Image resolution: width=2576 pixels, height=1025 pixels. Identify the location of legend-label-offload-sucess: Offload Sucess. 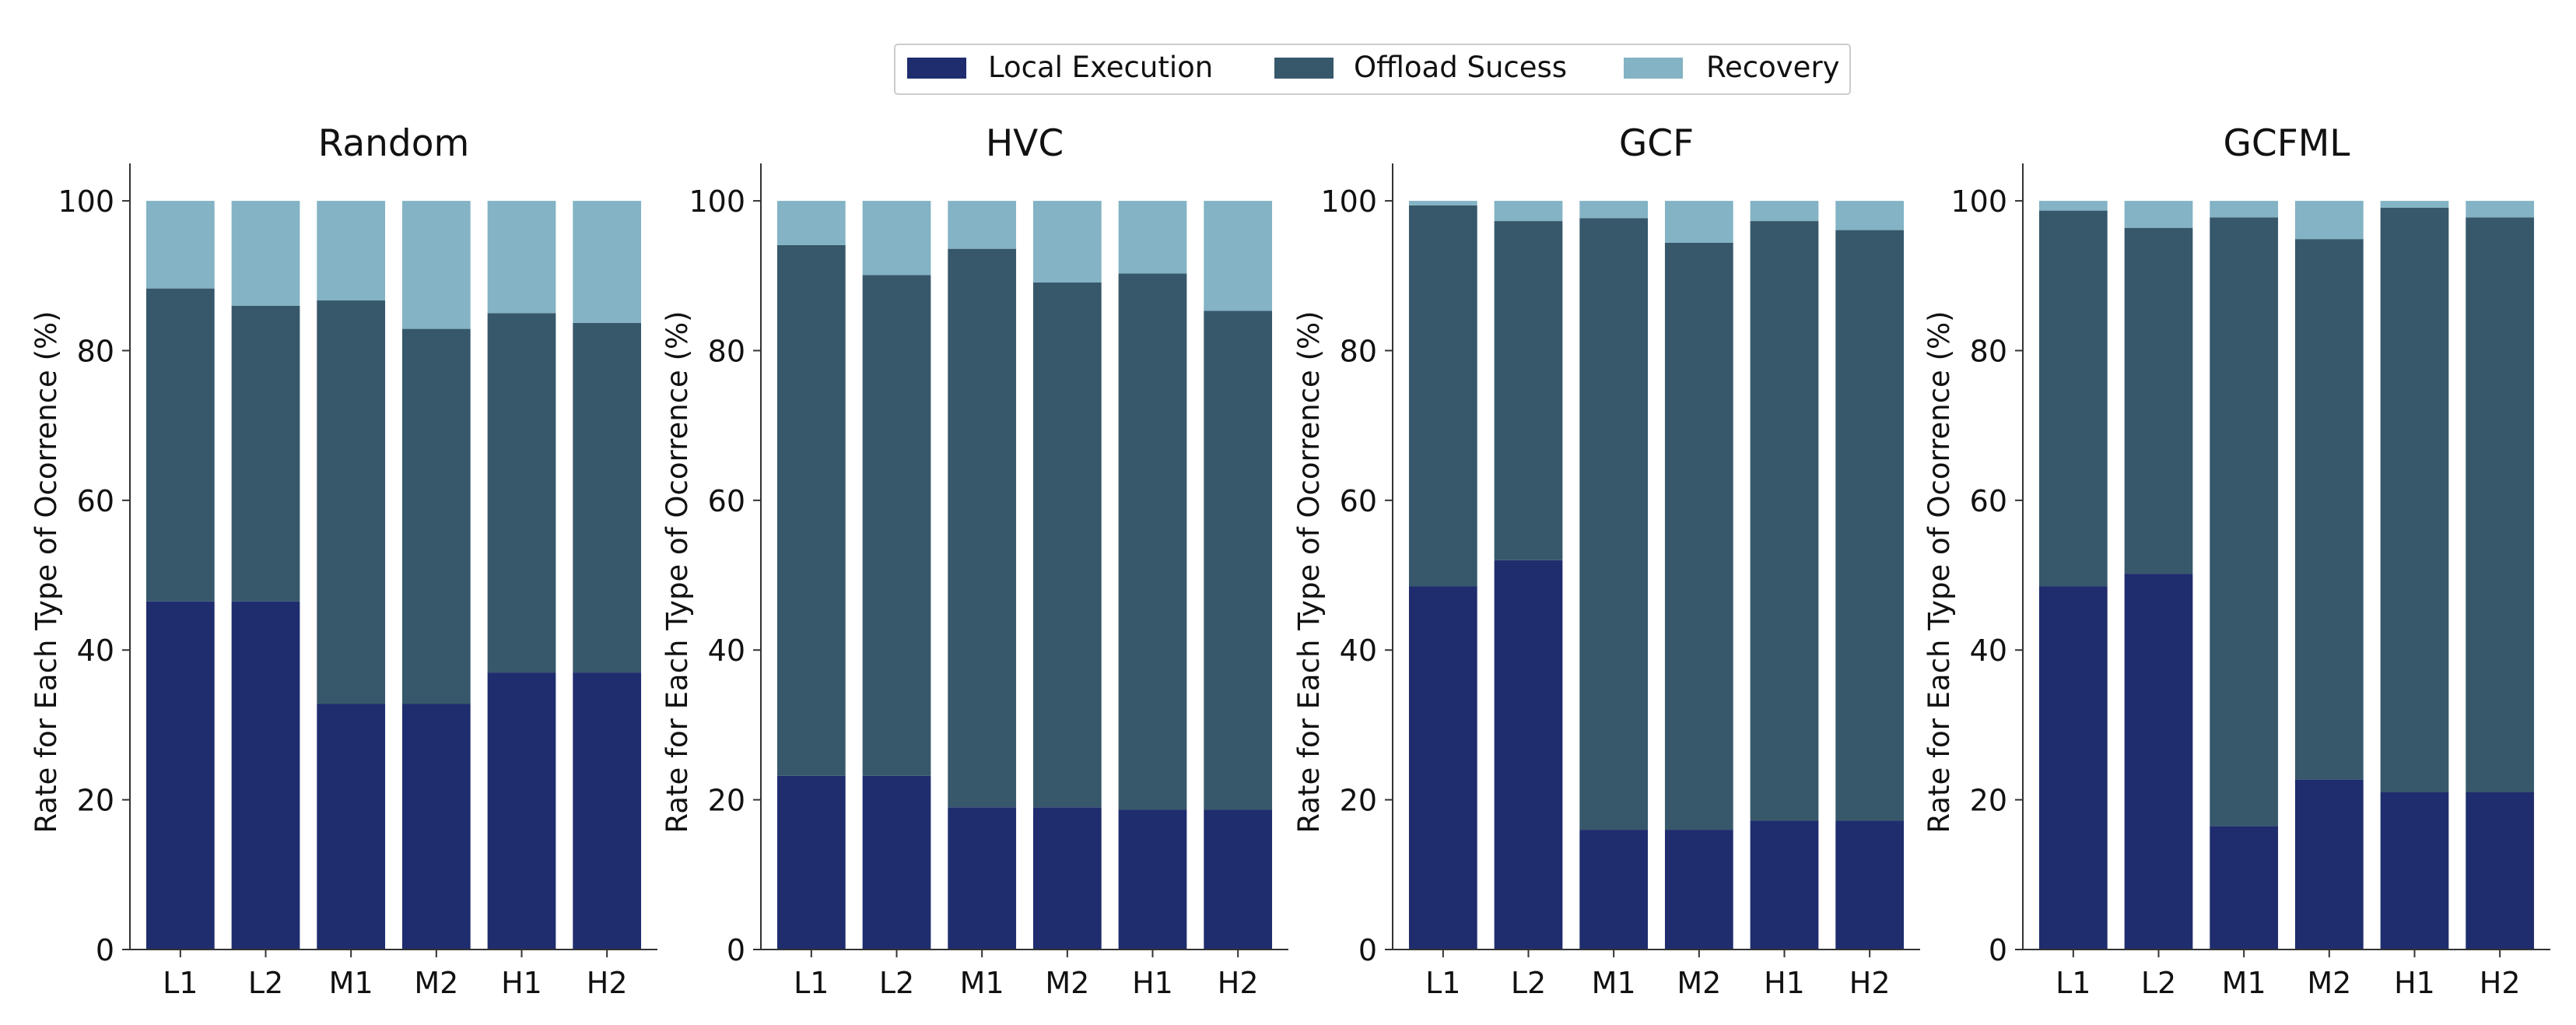
(1460, 67).